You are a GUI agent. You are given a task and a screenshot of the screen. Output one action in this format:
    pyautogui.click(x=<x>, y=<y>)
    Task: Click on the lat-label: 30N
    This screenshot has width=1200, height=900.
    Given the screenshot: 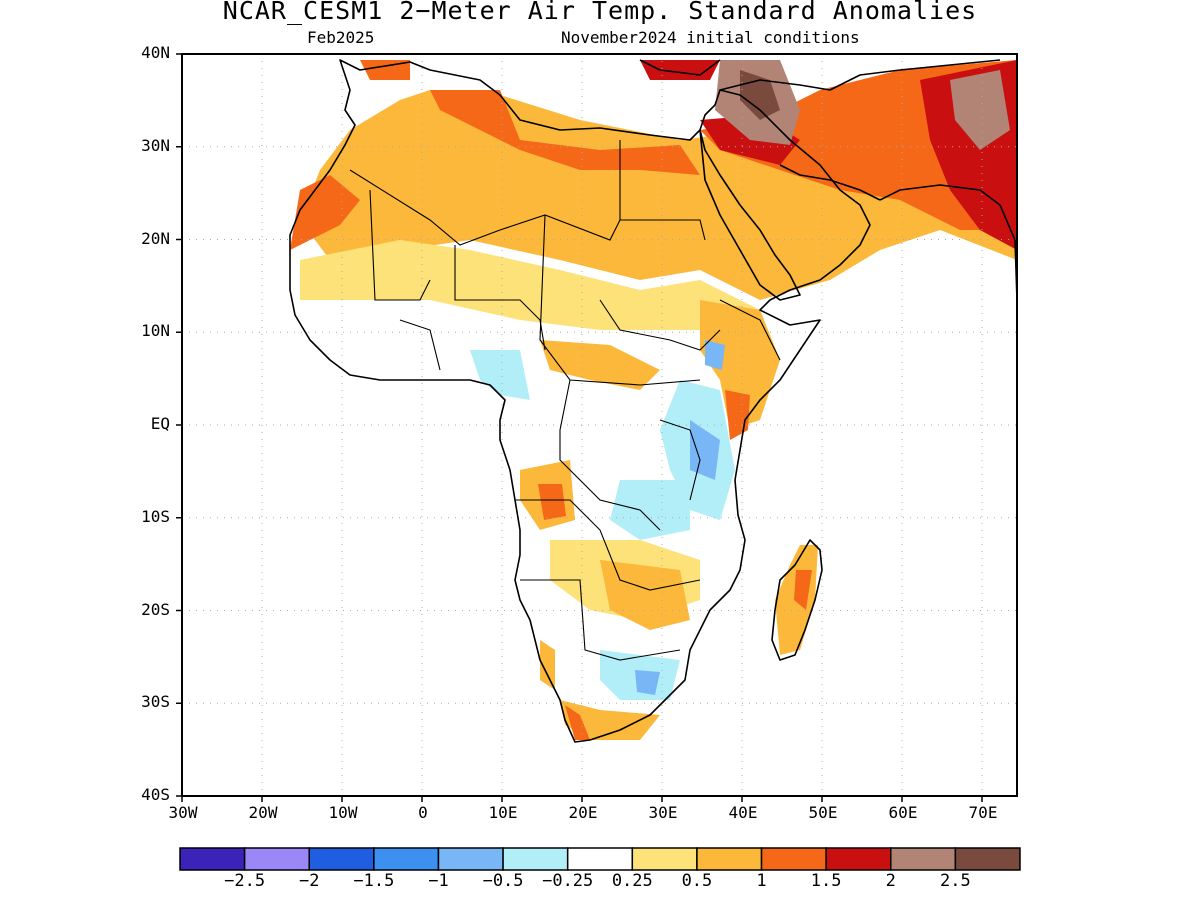 What is the action you would take?
    pyautogui.click(x=155, y=145)
    